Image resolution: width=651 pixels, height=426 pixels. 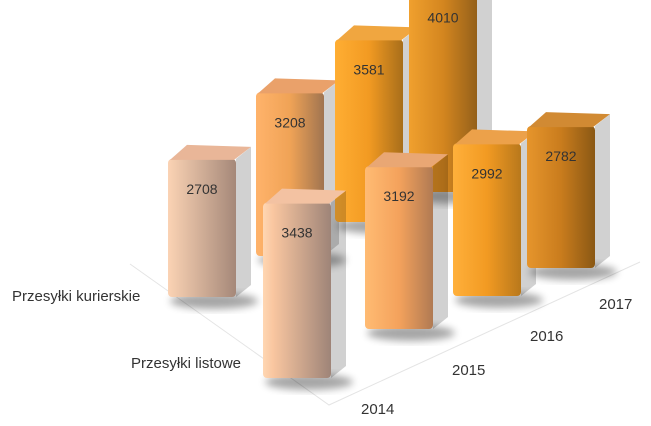 What do you see at coordinates (560, 156) in the screenshot?
I see `bar-value-label: 2782` at bounding box center [560, 156].